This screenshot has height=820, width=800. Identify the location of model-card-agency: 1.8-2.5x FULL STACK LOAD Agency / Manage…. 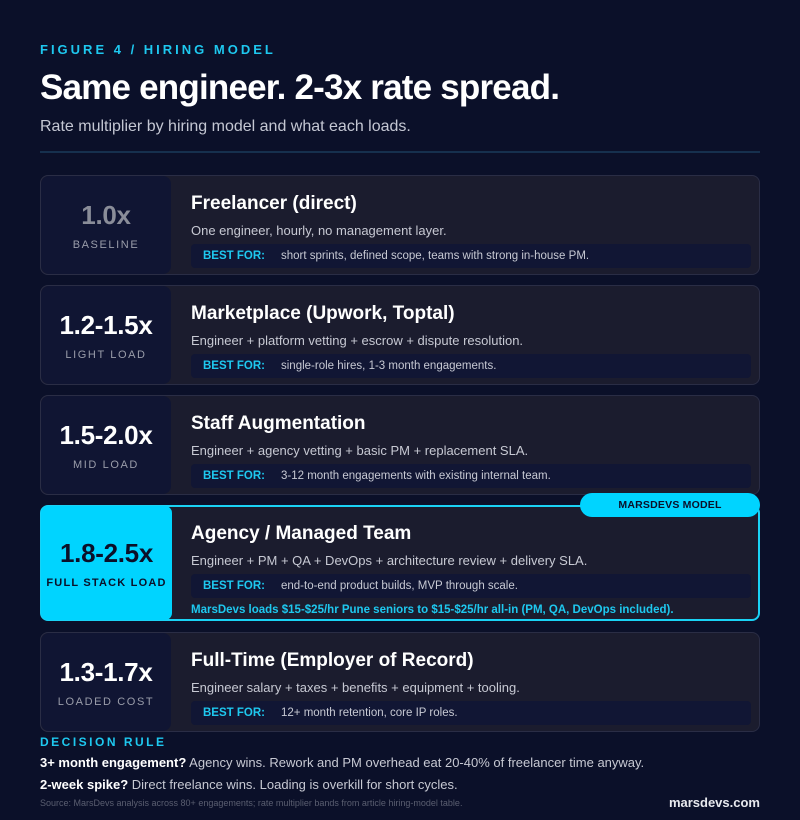
(400, 563).